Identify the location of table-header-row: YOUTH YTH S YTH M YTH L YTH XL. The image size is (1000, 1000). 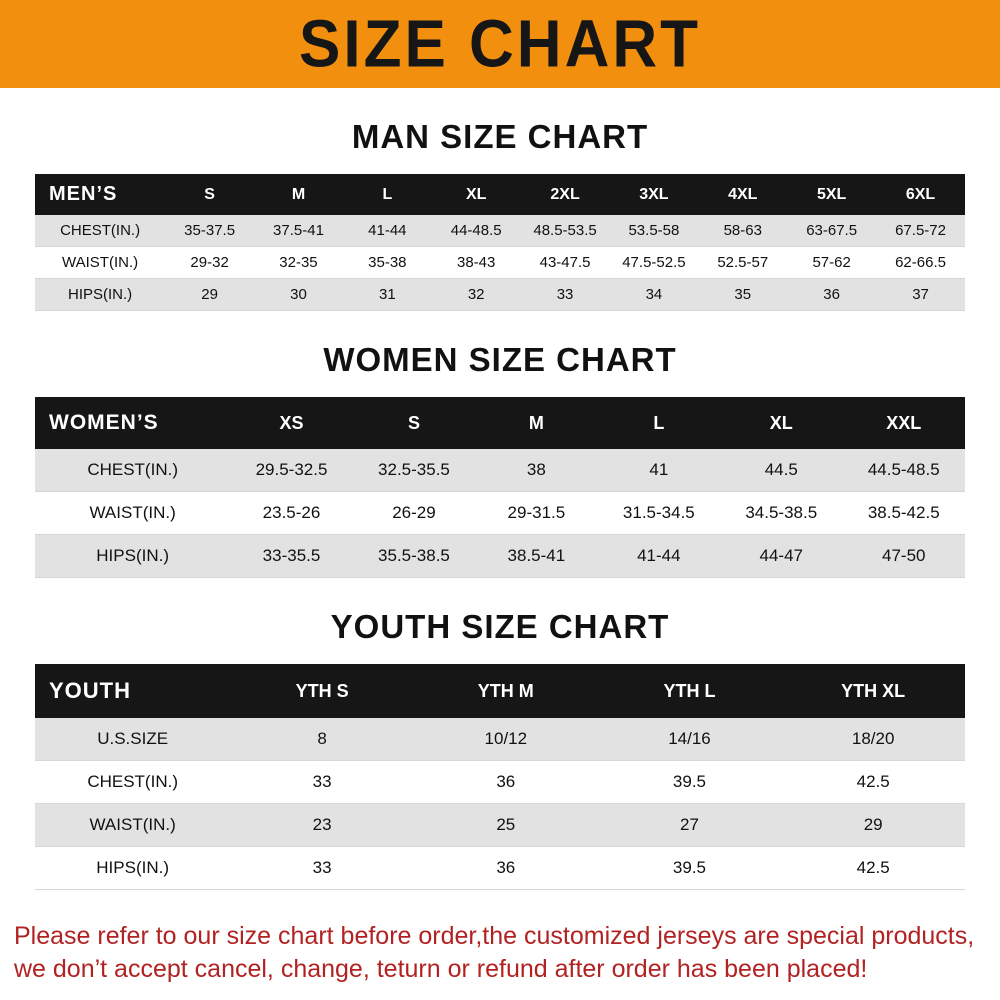
(500, 691).